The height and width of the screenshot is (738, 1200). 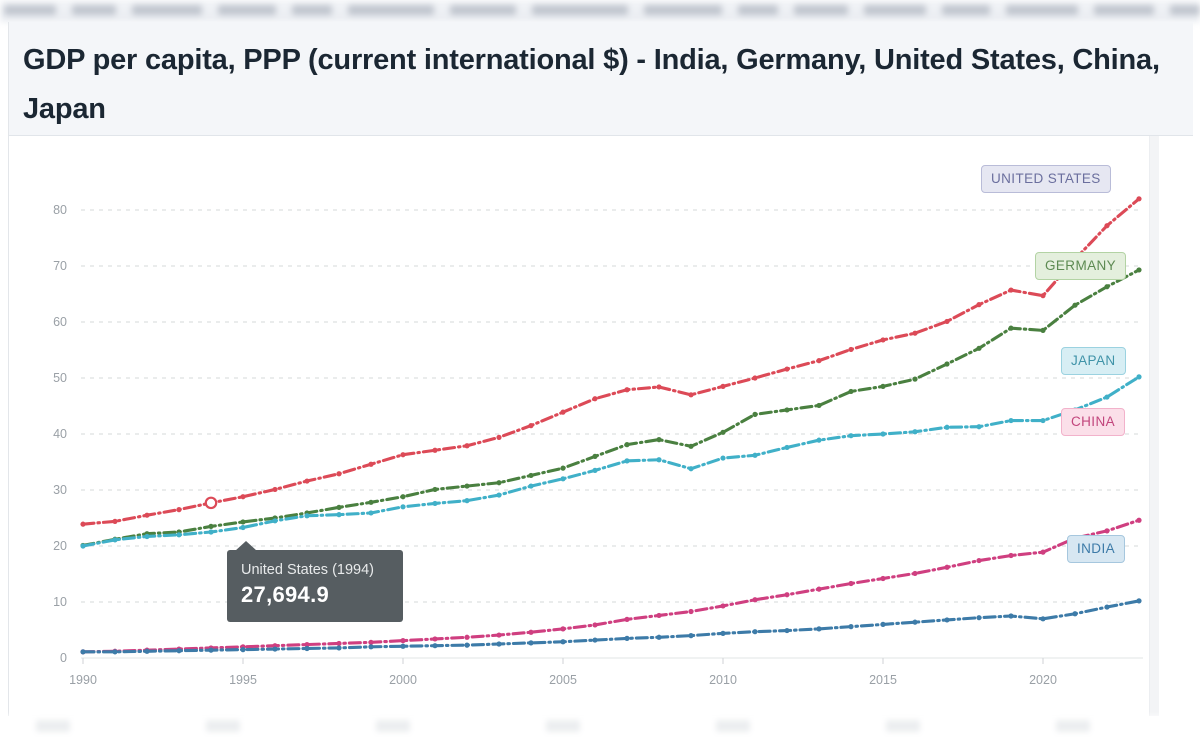 I want to click on series-label-united-states: UNITED STATES, so click(x=1046, y=178).